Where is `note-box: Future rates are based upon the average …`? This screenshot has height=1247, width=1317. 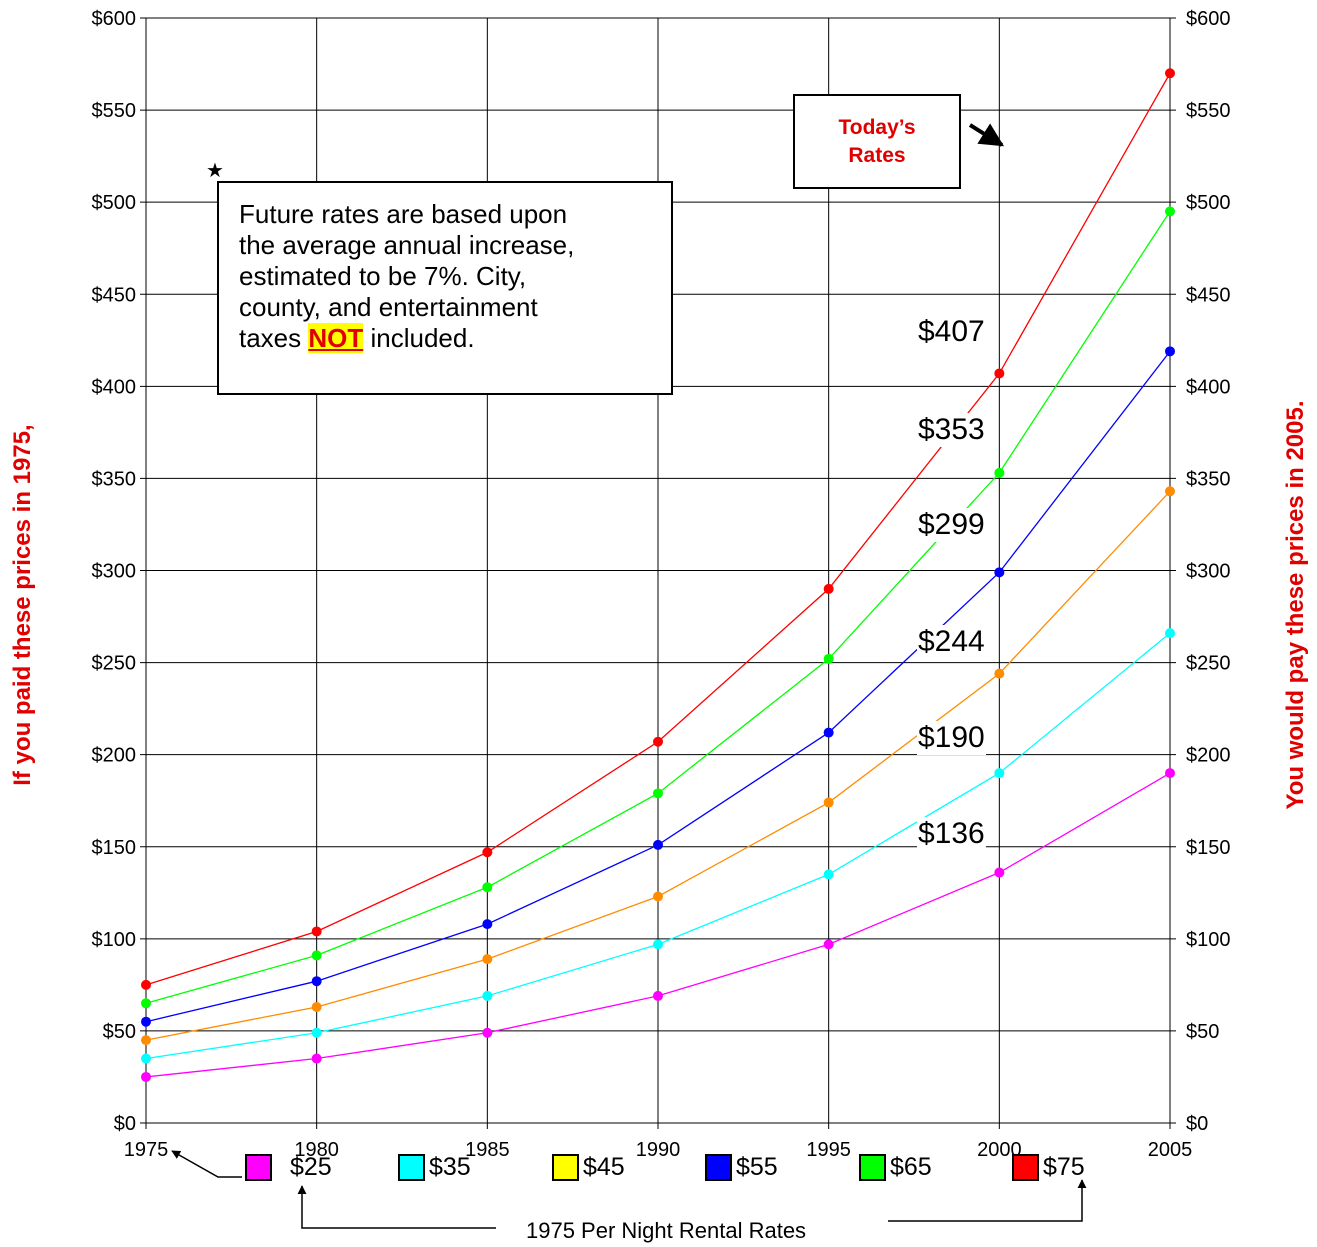 note-box: Future rates are based upon the average … is located at coordinates (445, 288).